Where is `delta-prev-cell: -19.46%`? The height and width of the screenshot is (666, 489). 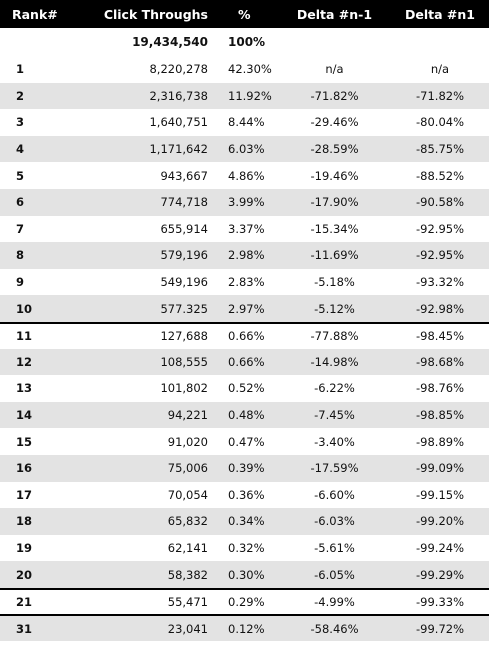
delta-prev-cell: -19.46% is located at coordinates (334, 175).